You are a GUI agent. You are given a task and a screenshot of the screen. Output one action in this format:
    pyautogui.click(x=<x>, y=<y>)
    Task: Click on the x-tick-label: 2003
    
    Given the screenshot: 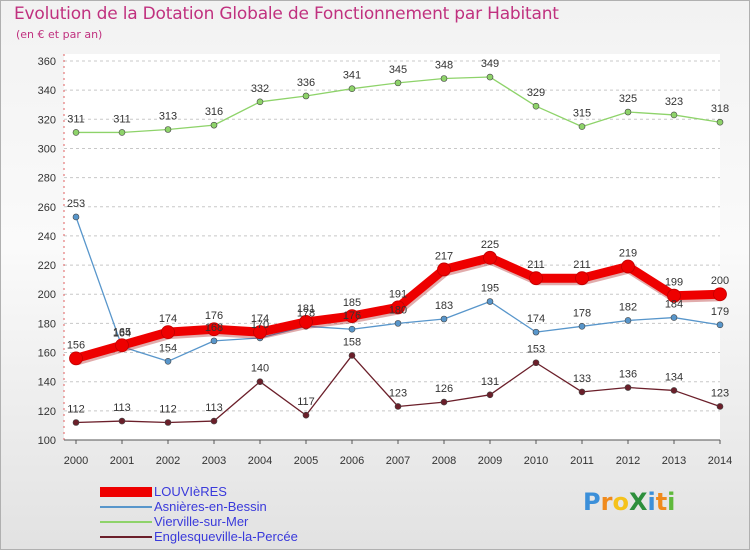 What is the action you would take?
    pyautogui.click(x=214, y=461)
    